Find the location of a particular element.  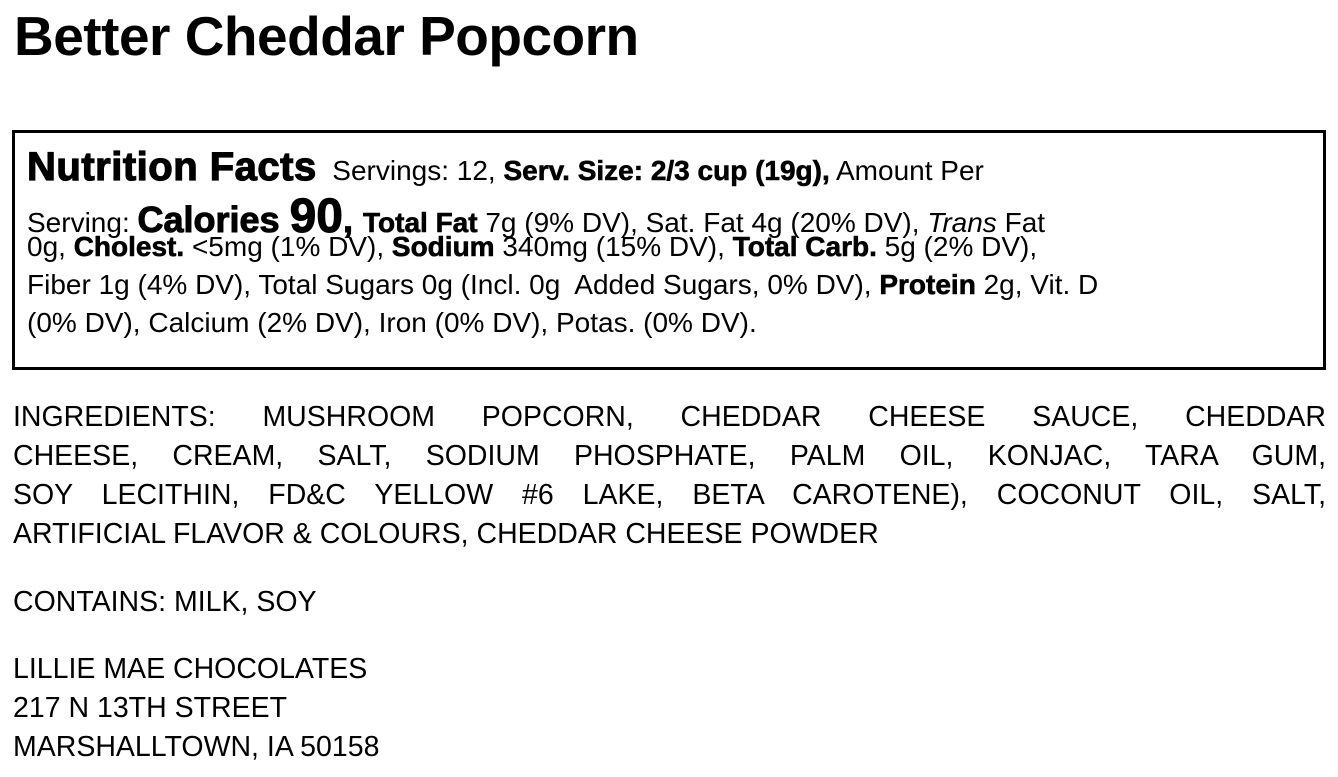

nutrition-text-normal: Fat is located at coordinates (1021, 222).